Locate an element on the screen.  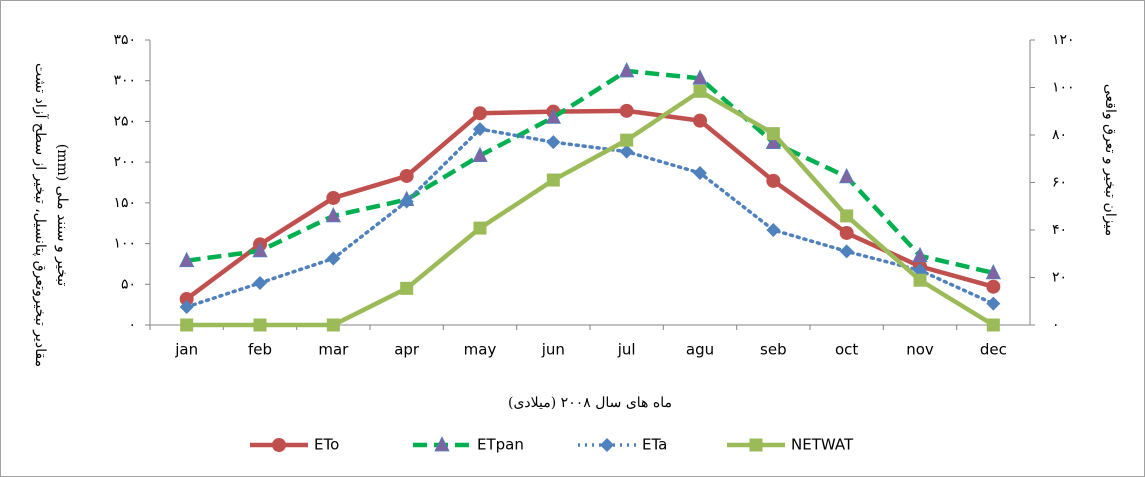
y2-tick-label: ۱۲۰ is located at coordinates (1063, 40).